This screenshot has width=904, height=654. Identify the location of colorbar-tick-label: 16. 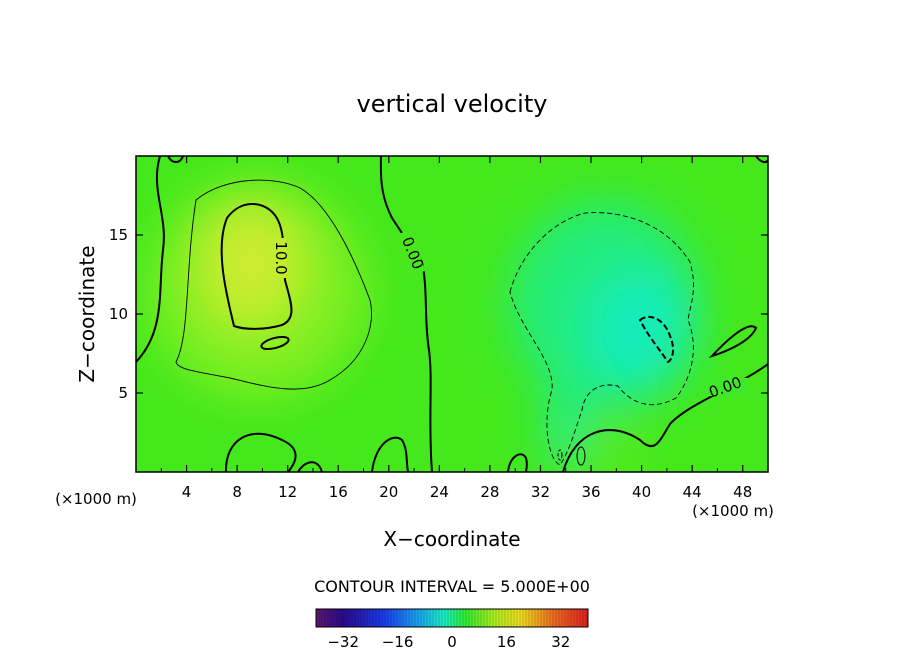
(506, 642).